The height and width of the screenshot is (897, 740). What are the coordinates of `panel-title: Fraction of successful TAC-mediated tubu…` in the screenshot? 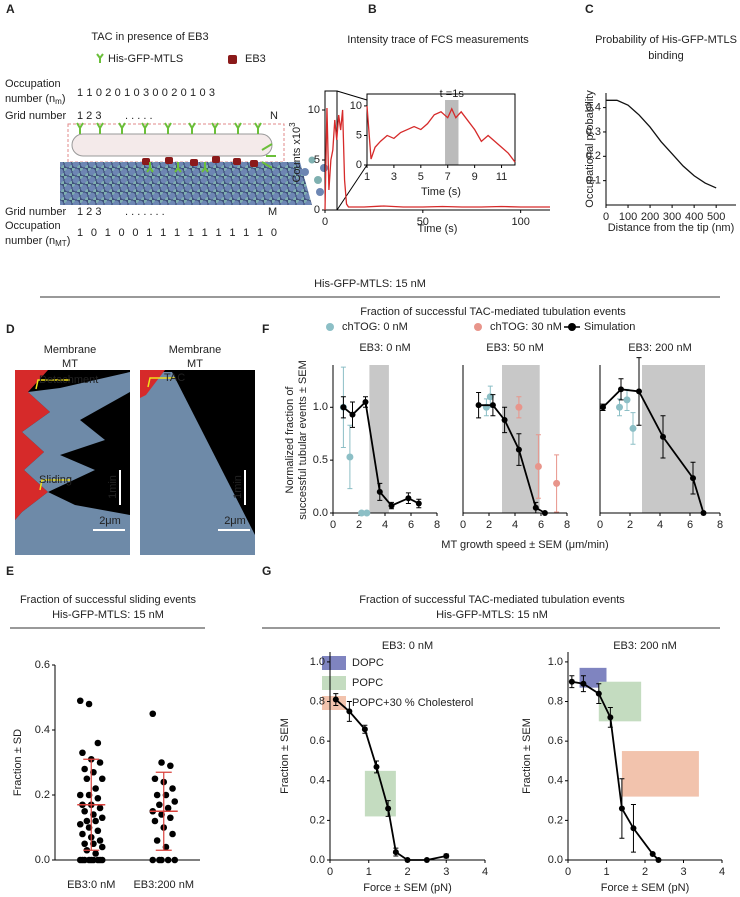 It's located at (492, 600).